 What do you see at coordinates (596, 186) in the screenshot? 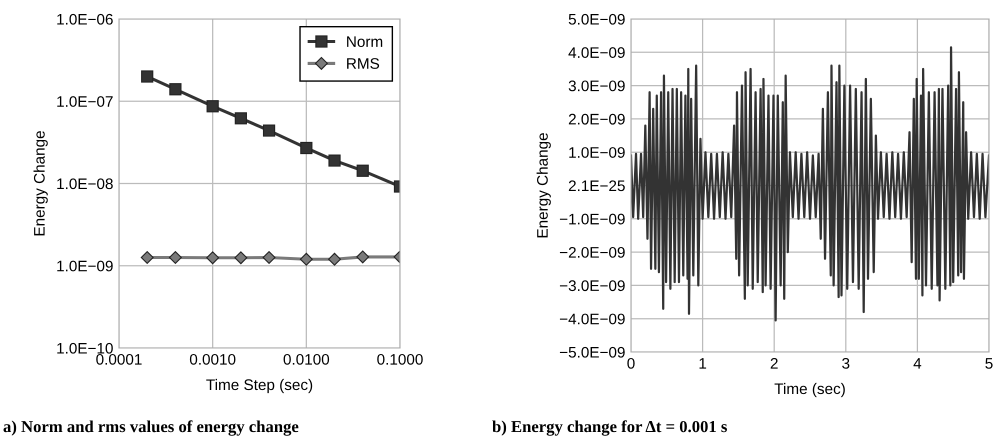
I see `y-tick-label: 2.1E−25` at bounding box center [596, 186].